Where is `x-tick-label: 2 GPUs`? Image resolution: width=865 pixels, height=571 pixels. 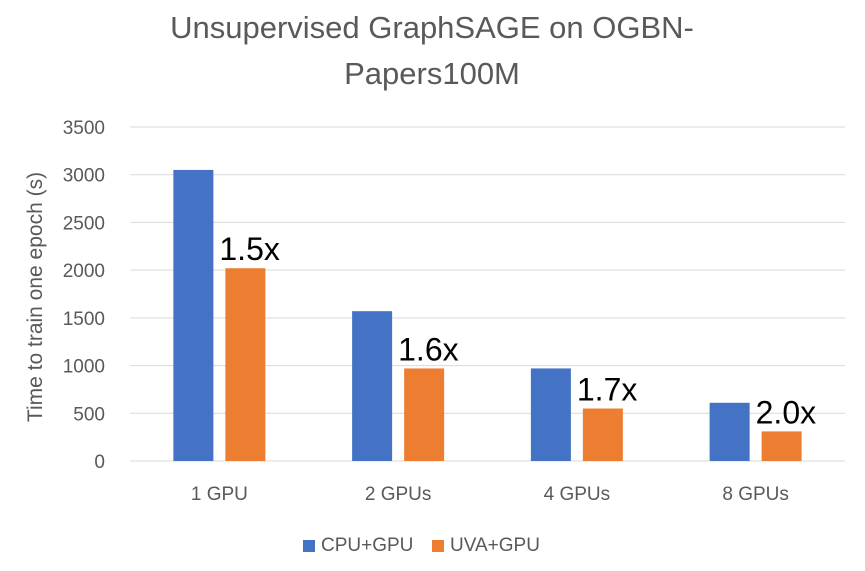
x-tick-label: 2 GPUs is located at coordinates (398, 494).